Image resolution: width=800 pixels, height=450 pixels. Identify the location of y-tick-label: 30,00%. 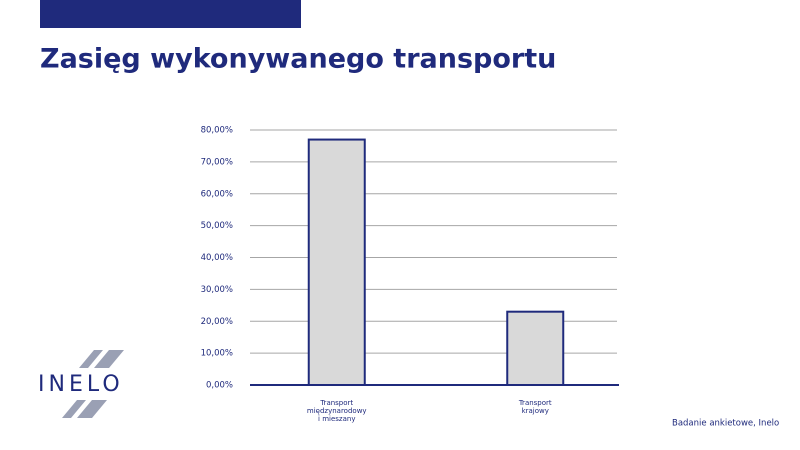
(217, 290).